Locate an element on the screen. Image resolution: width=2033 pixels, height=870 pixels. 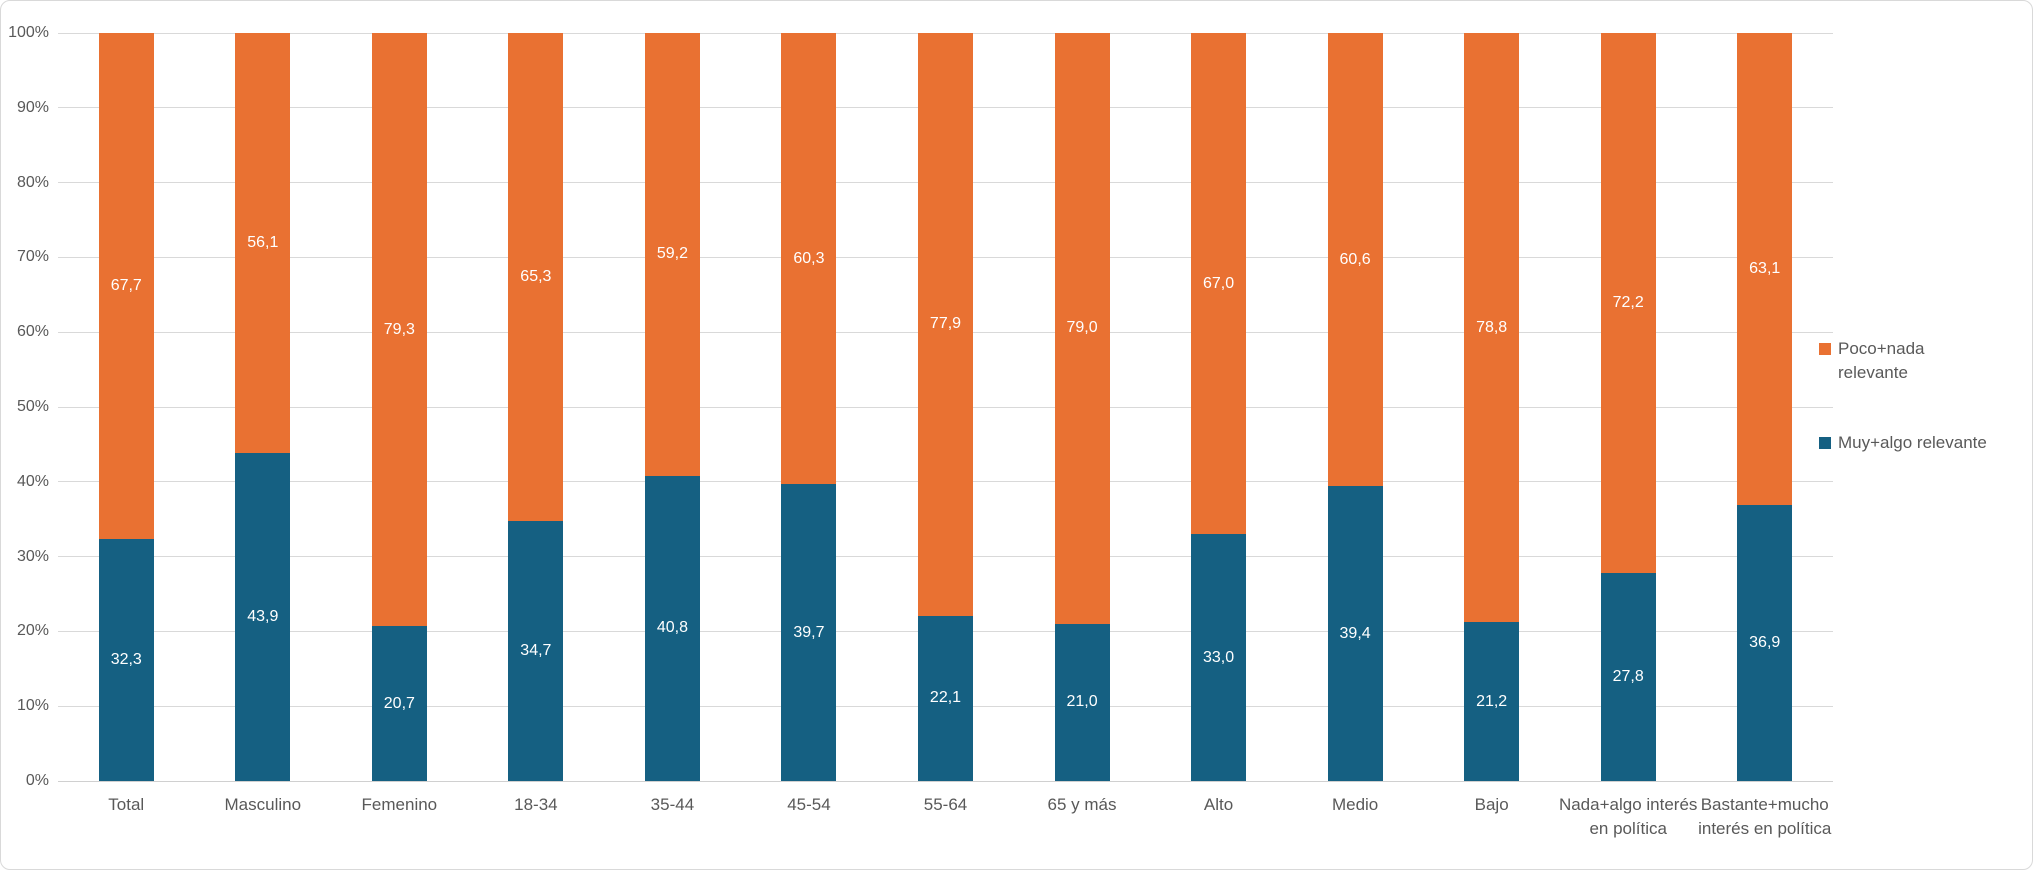
category-label-6: 55-64 is located at coordinates (945, 804).